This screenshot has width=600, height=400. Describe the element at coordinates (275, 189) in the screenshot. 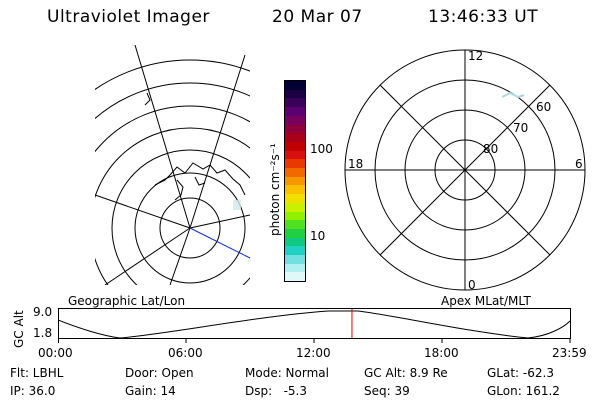

I see `colorbar-unit-label: photon cm⁻²s⁻¹` at that location.